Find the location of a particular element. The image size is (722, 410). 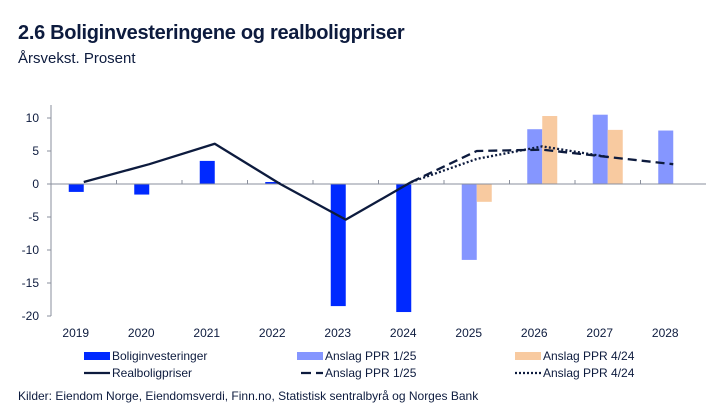

line-realboligpriser is located at coordinates (247, 181).